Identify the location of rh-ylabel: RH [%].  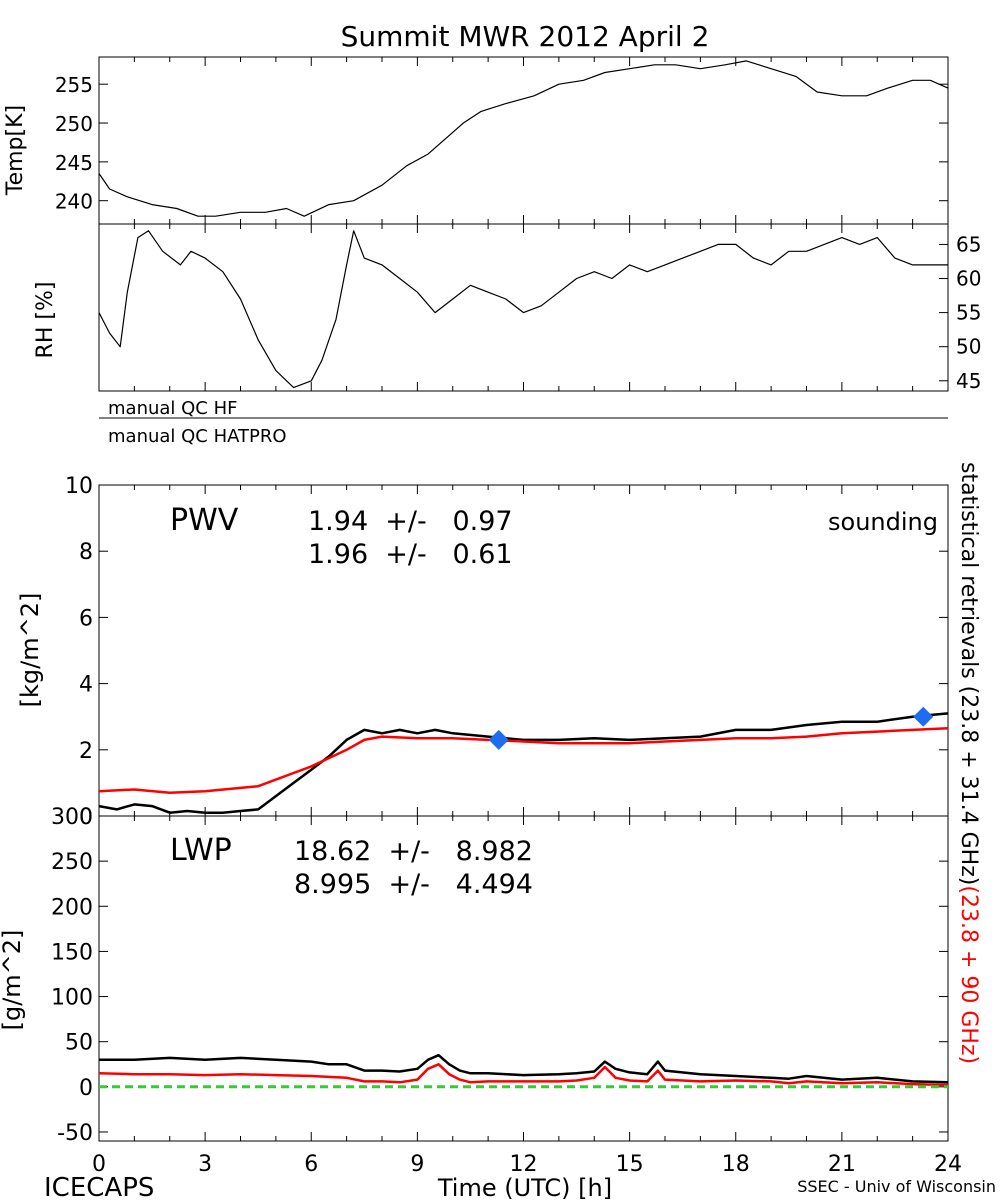
(45, 320).